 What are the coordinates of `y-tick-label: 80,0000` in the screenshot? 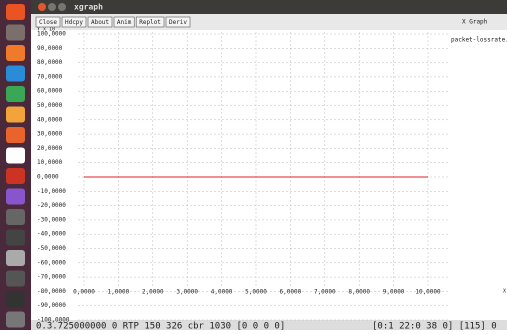 It's located at (50, 62).